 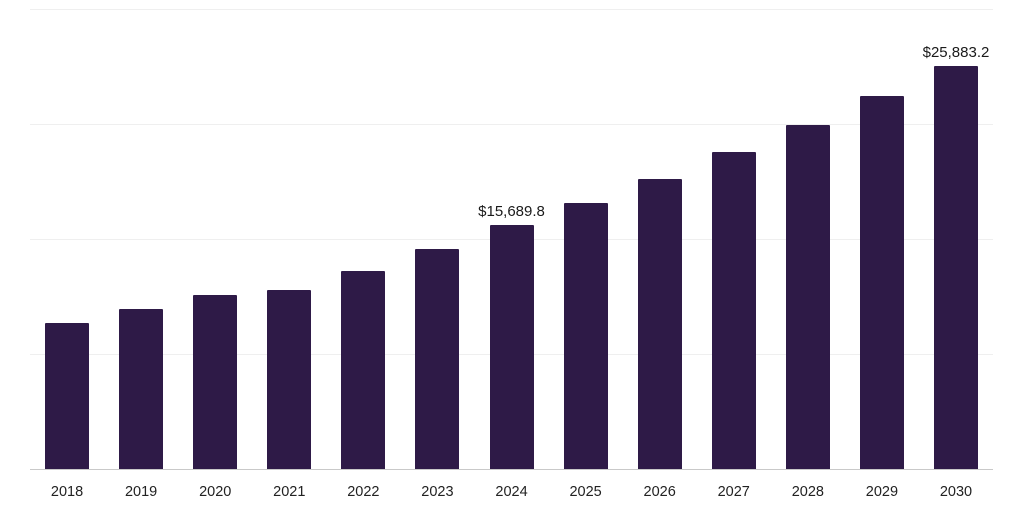 What do you see at coordinates (882, 492) in the screenshot?
I see `x-axis-tick-label: 2029` at bounding box center [882, 492].